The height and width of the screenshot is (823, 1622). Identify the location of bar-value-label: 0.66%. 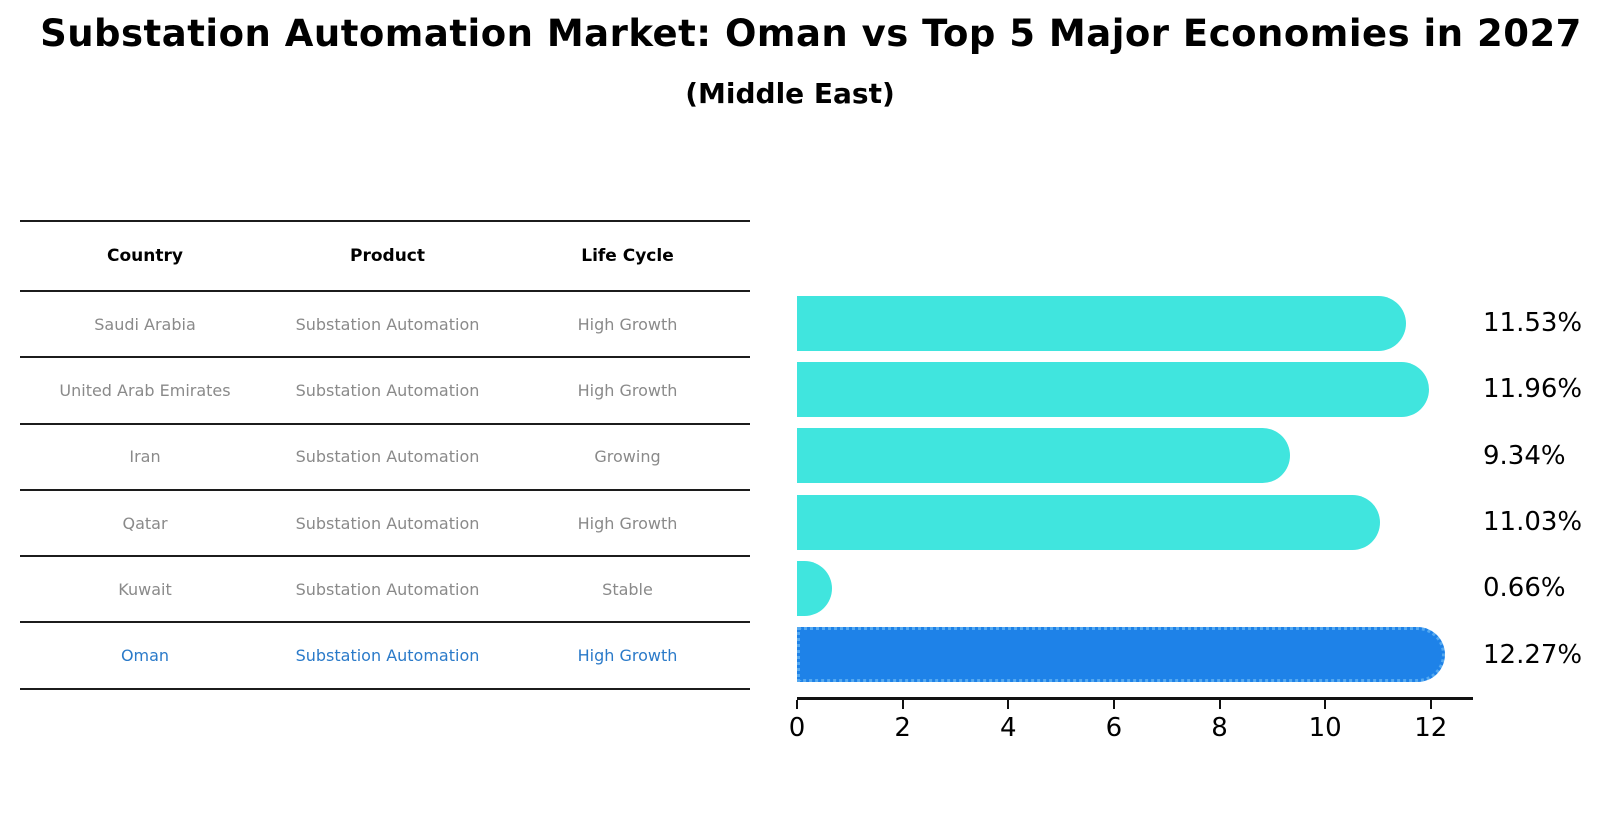
(1524, 588).